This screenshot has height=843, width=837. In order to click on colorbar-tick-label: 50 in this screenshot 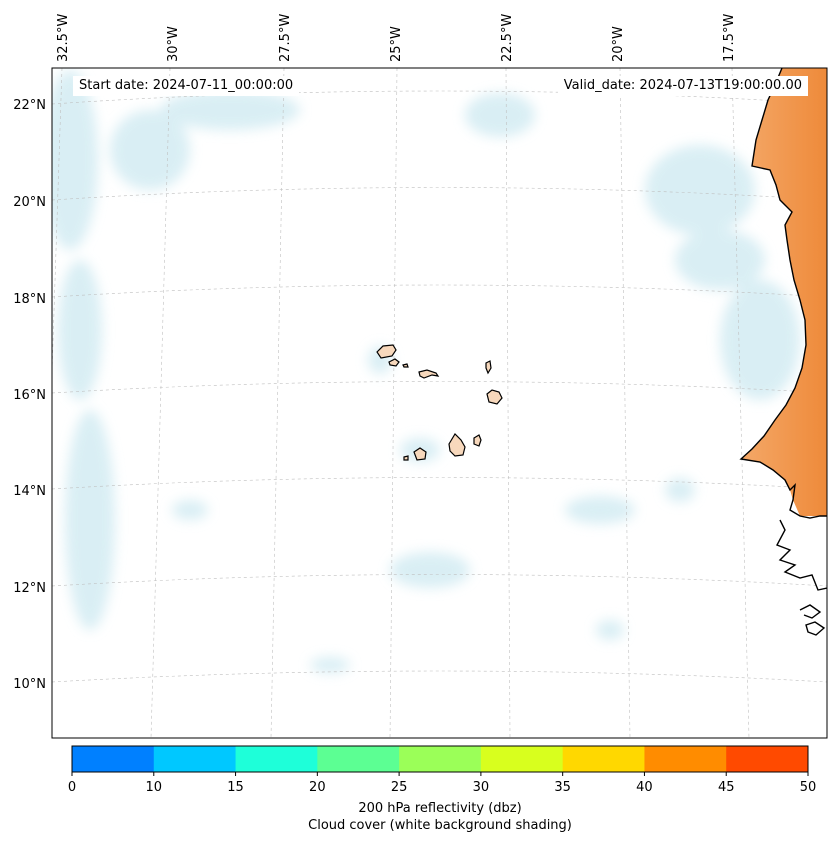, I will do `click(808, 787)`.